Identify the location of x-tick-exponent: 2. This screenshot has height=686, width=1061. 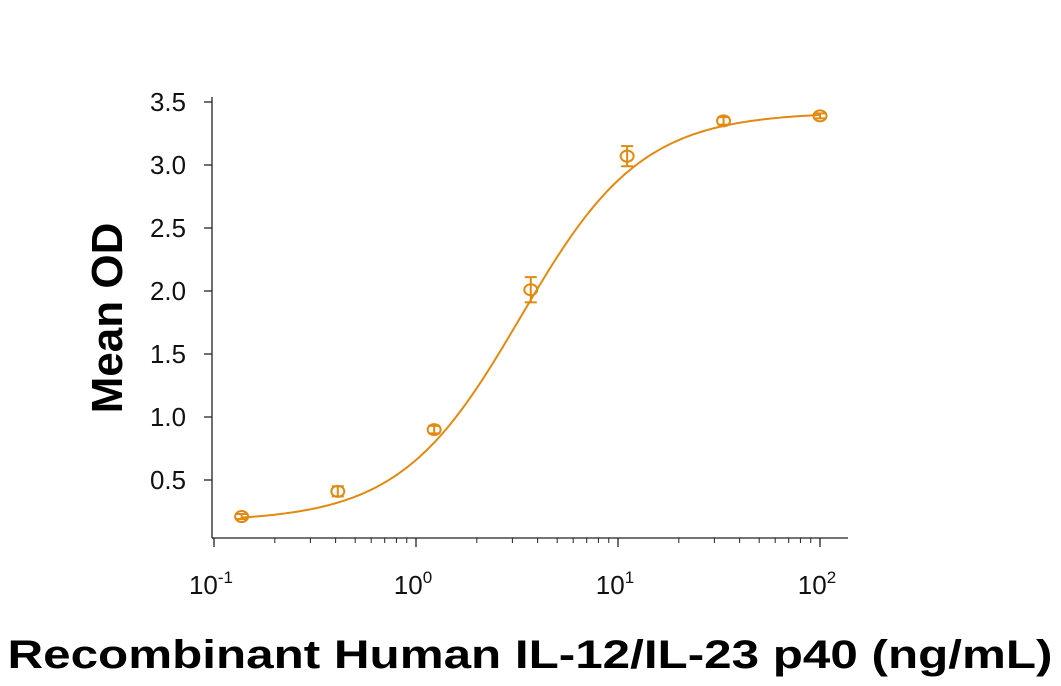
(831, 577).